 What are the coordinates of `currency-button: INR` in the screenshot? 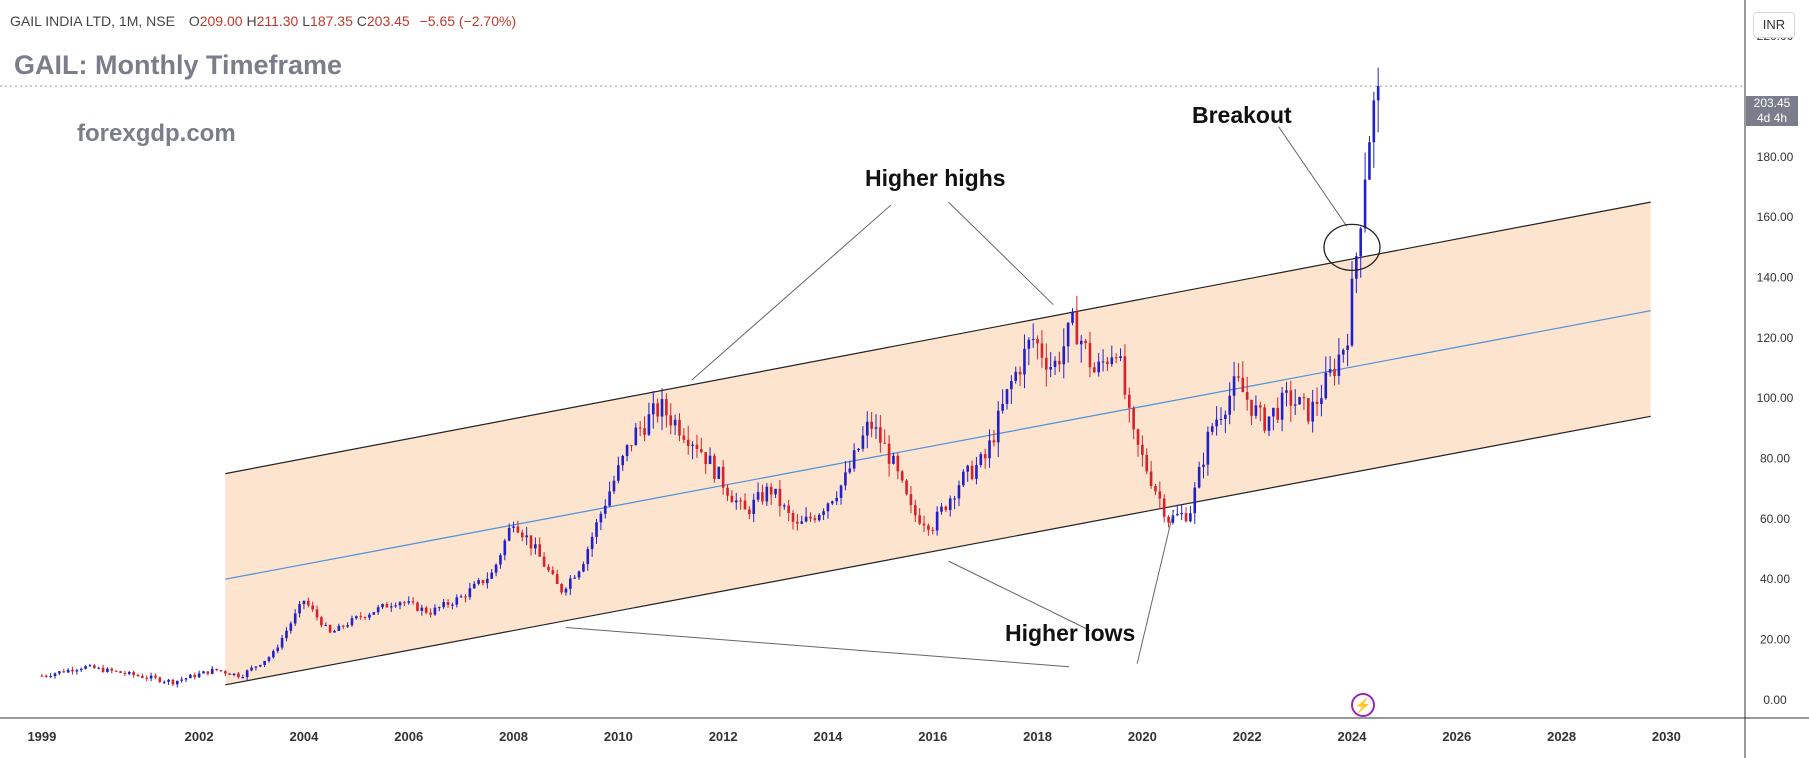 It's located at (1774, 25).